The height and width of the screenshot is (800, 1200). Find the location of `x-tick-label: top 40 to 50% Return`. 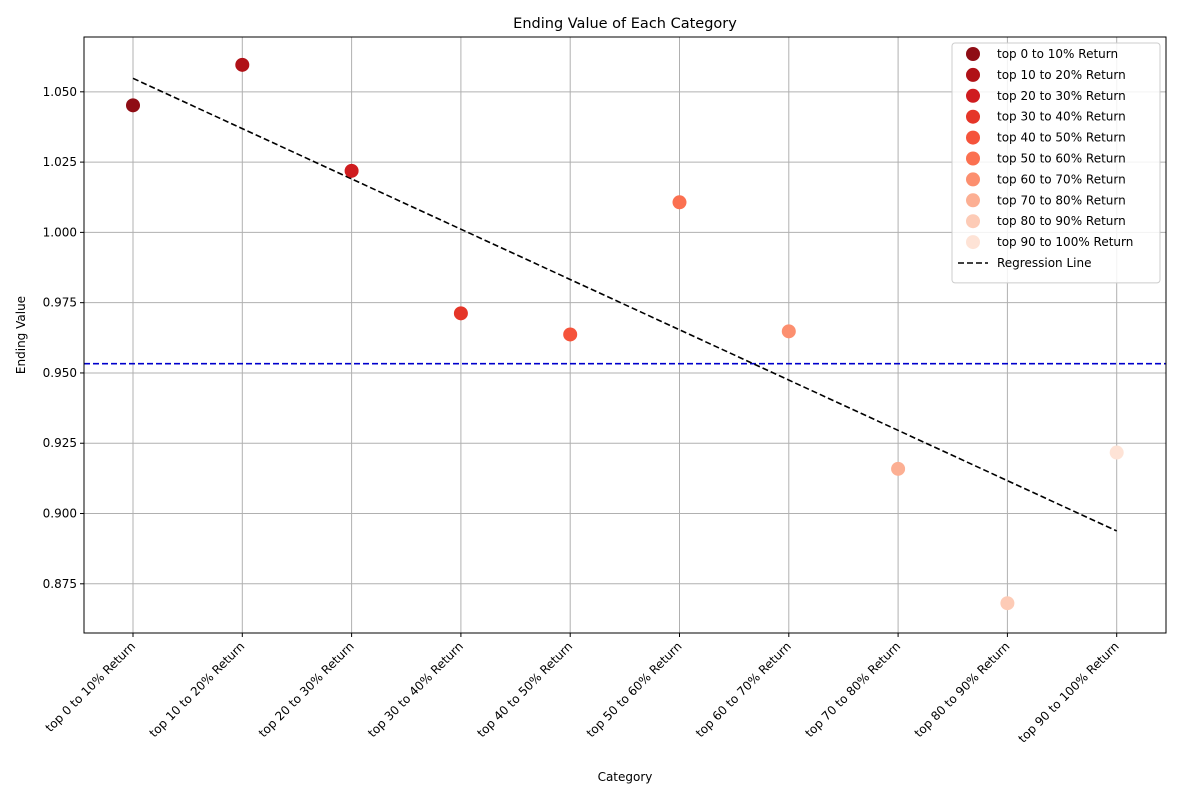

x-tick-label: top 40 to 50% Return is located at coordinates (524, 689).